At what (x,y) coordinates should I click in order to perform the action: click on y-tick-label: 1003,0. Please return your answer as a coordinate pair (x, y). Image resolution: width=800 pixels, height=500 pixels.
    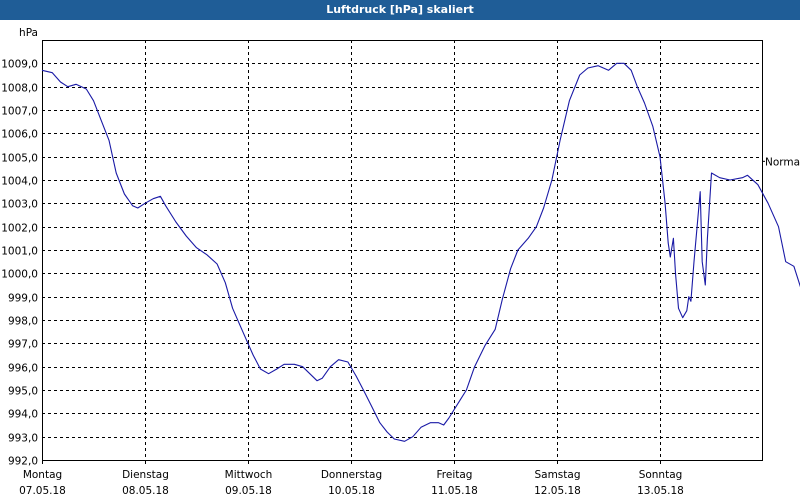
    Looking at the image, I should click on (19, 205).